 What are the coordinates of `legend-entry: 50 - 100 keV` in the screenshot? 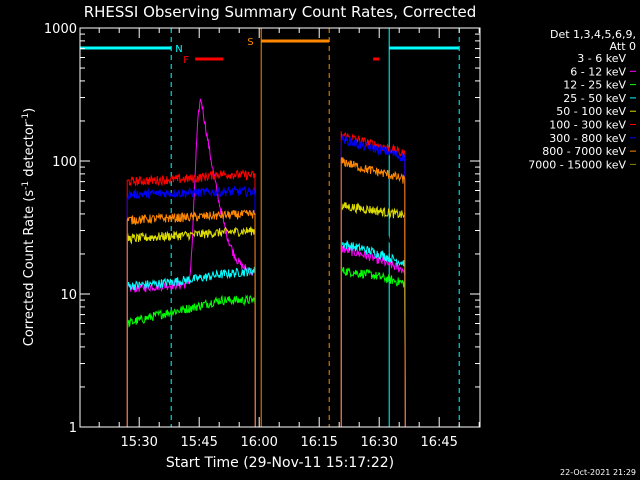 It's located at (591, 111).